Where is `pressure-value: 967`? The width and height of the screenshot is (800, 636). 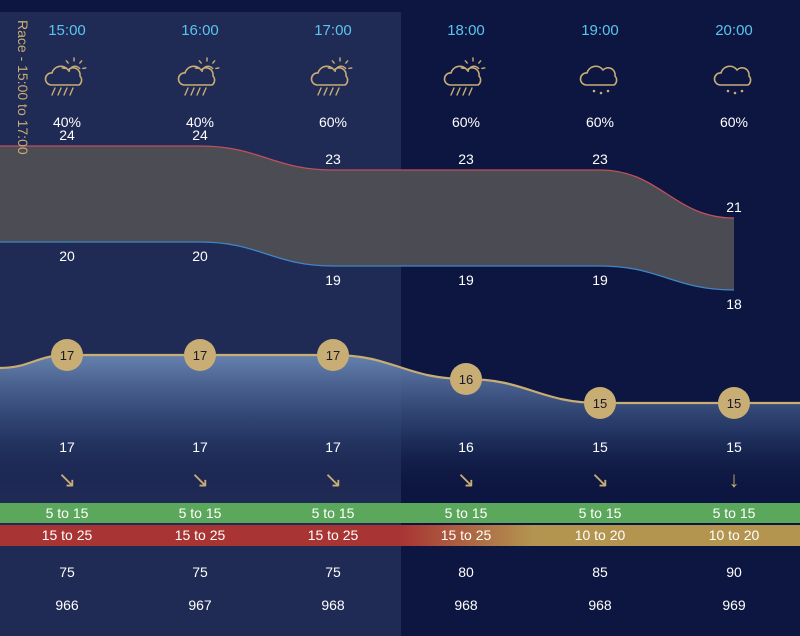
pressure-value: 967 is located at coordinates (200, 605).